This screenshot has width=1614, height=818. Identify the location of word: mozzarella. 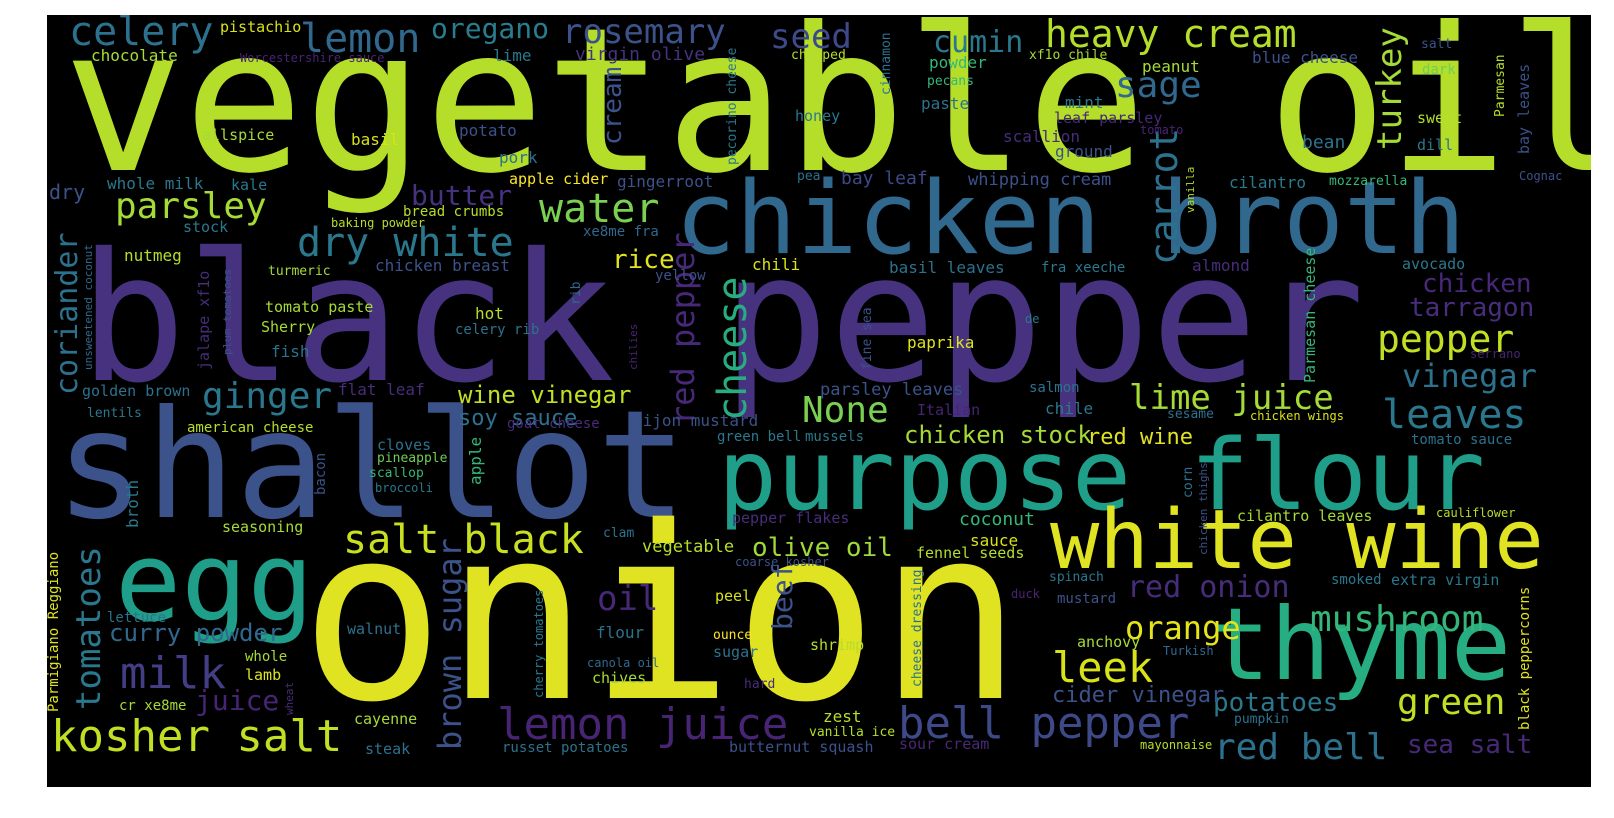
(1368, 181).